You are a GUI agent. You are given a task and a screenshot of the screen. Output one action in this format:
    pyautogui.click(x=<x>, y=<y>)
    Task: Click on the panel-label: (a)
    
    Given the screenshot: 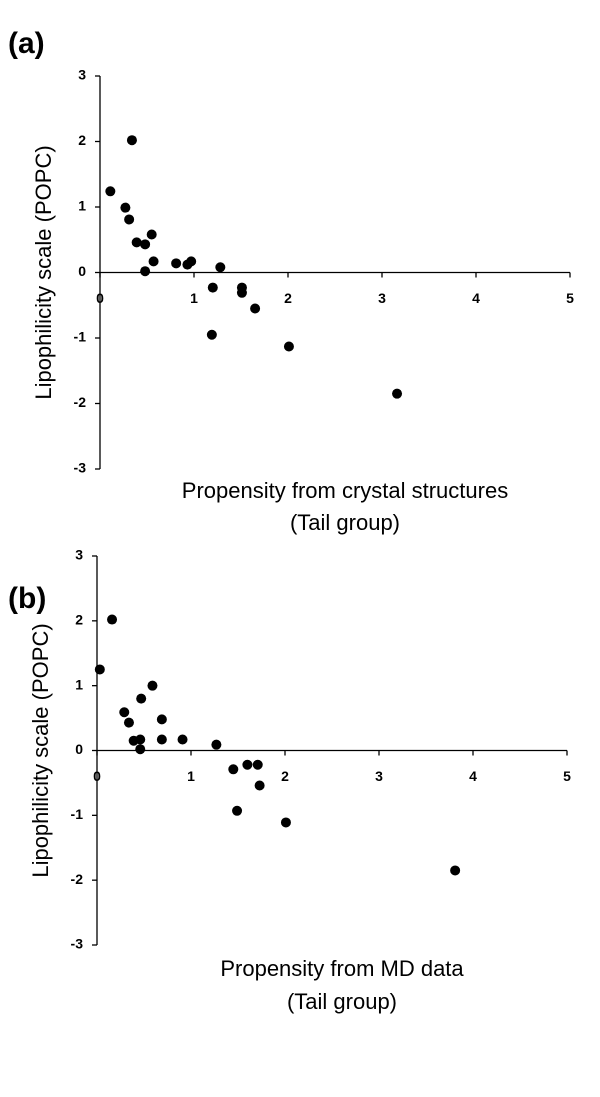 What is the action you would take?
    pyautogui.click(x=26, y=43)
    